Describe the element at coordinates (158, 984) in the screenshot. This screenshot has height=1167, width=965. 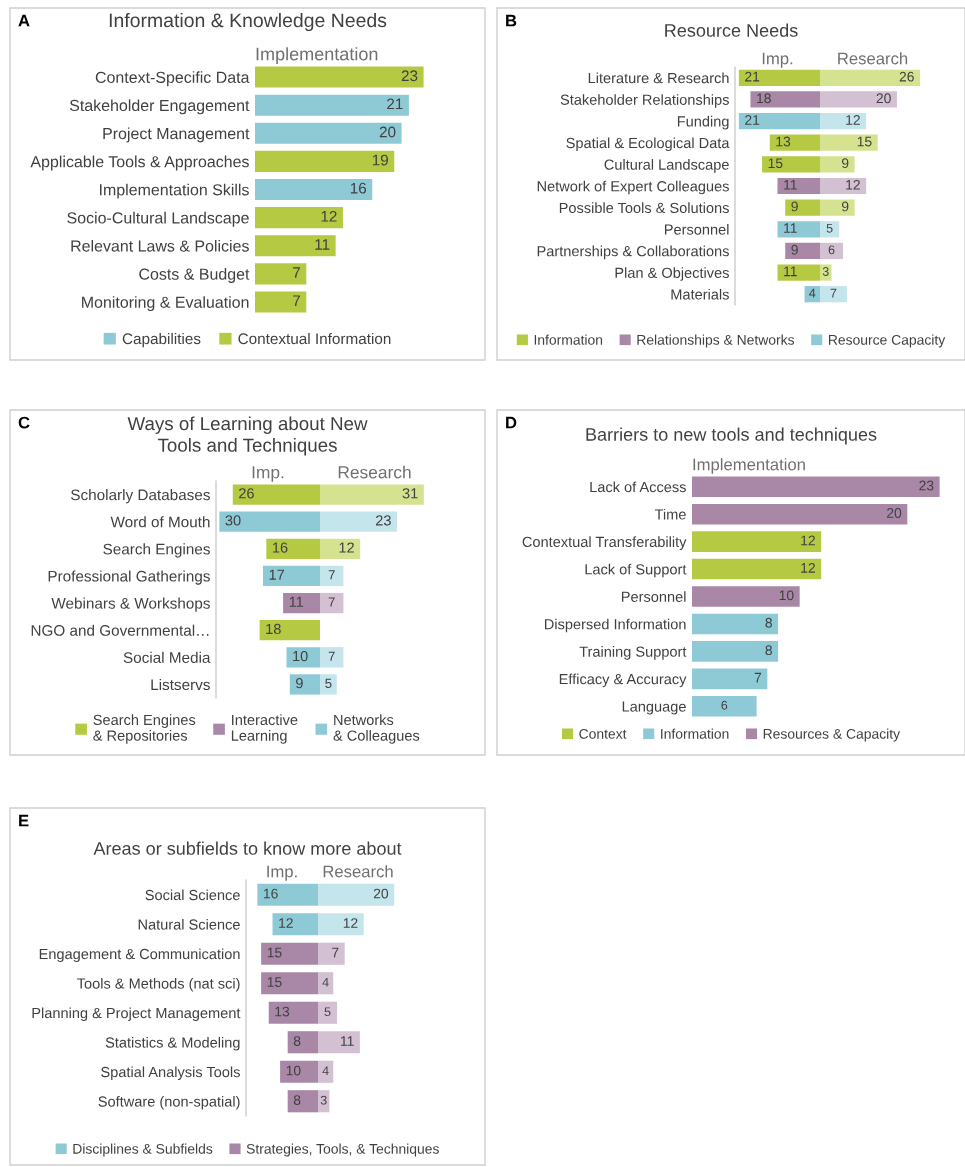
I see `y-tick-label: Tools & Methods (nat sci)` at that location.